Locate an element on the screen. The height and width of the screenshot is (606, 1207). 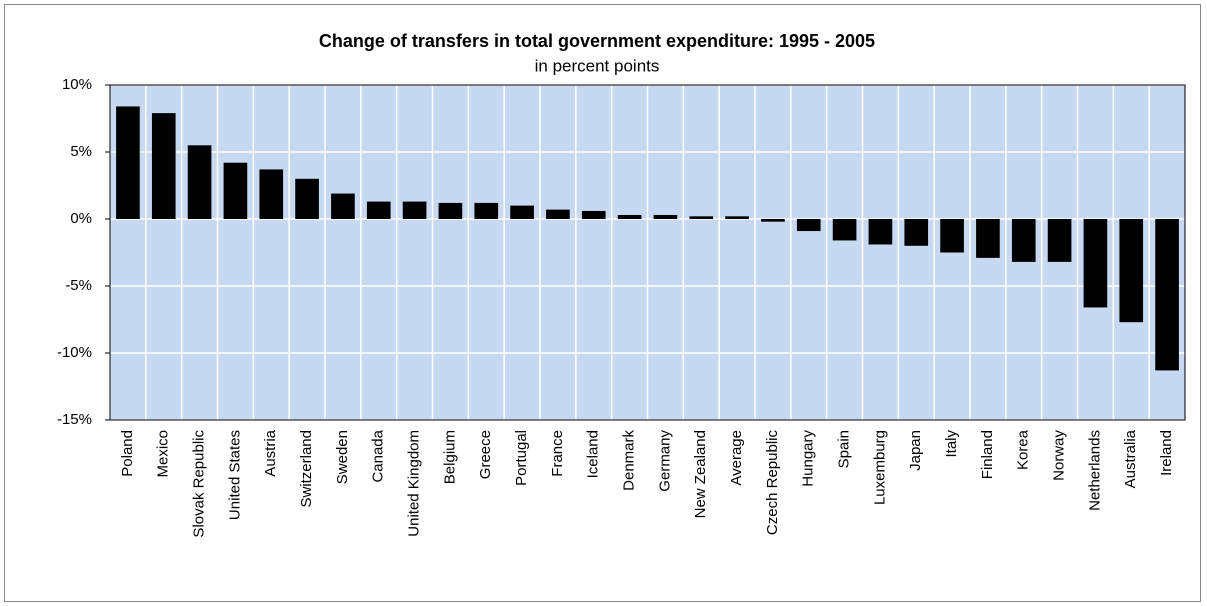
x-tick-label: Portugal is located at coordinates (521, 458).